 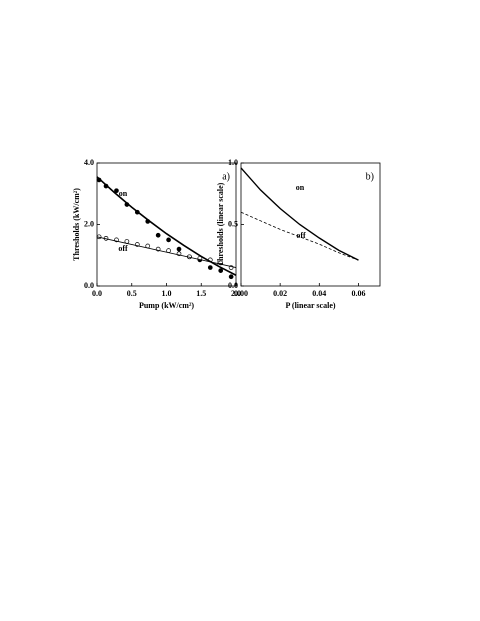 What do you see at coordinates (358, 293) in the screenshot?
I see `x-tick-label: 0.06` at bounding box center [358, 293].